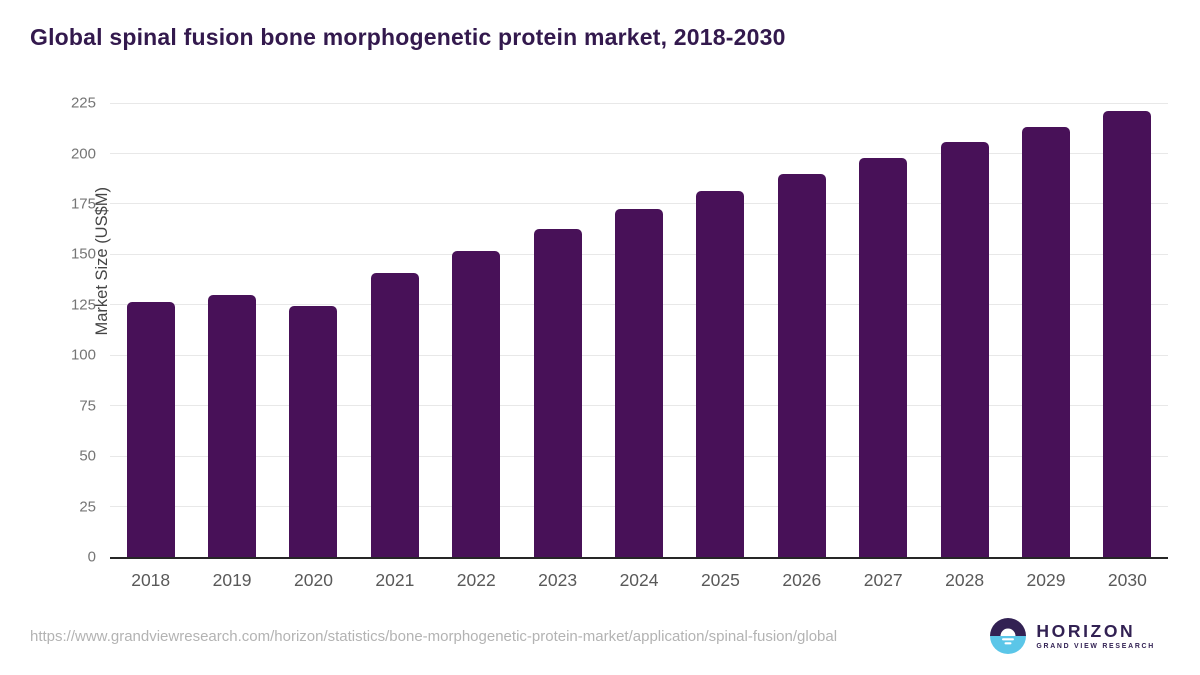  I want to click on x-tick-label: 2021, so click(395, 580).